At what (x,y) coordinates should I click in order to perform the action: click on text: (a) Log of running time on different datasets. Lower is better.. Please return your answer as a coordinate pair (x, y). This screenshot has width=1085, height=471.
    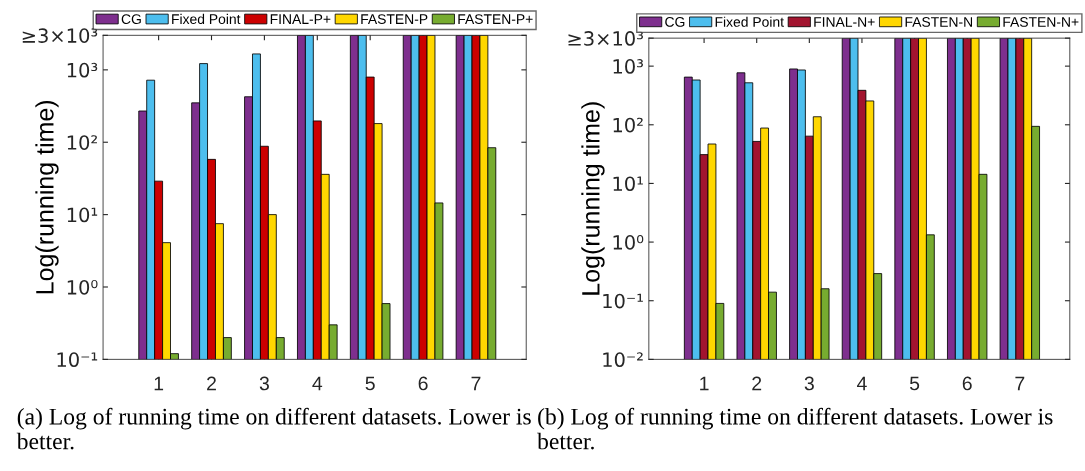
    Looking at the image, I should click on (273, 428).